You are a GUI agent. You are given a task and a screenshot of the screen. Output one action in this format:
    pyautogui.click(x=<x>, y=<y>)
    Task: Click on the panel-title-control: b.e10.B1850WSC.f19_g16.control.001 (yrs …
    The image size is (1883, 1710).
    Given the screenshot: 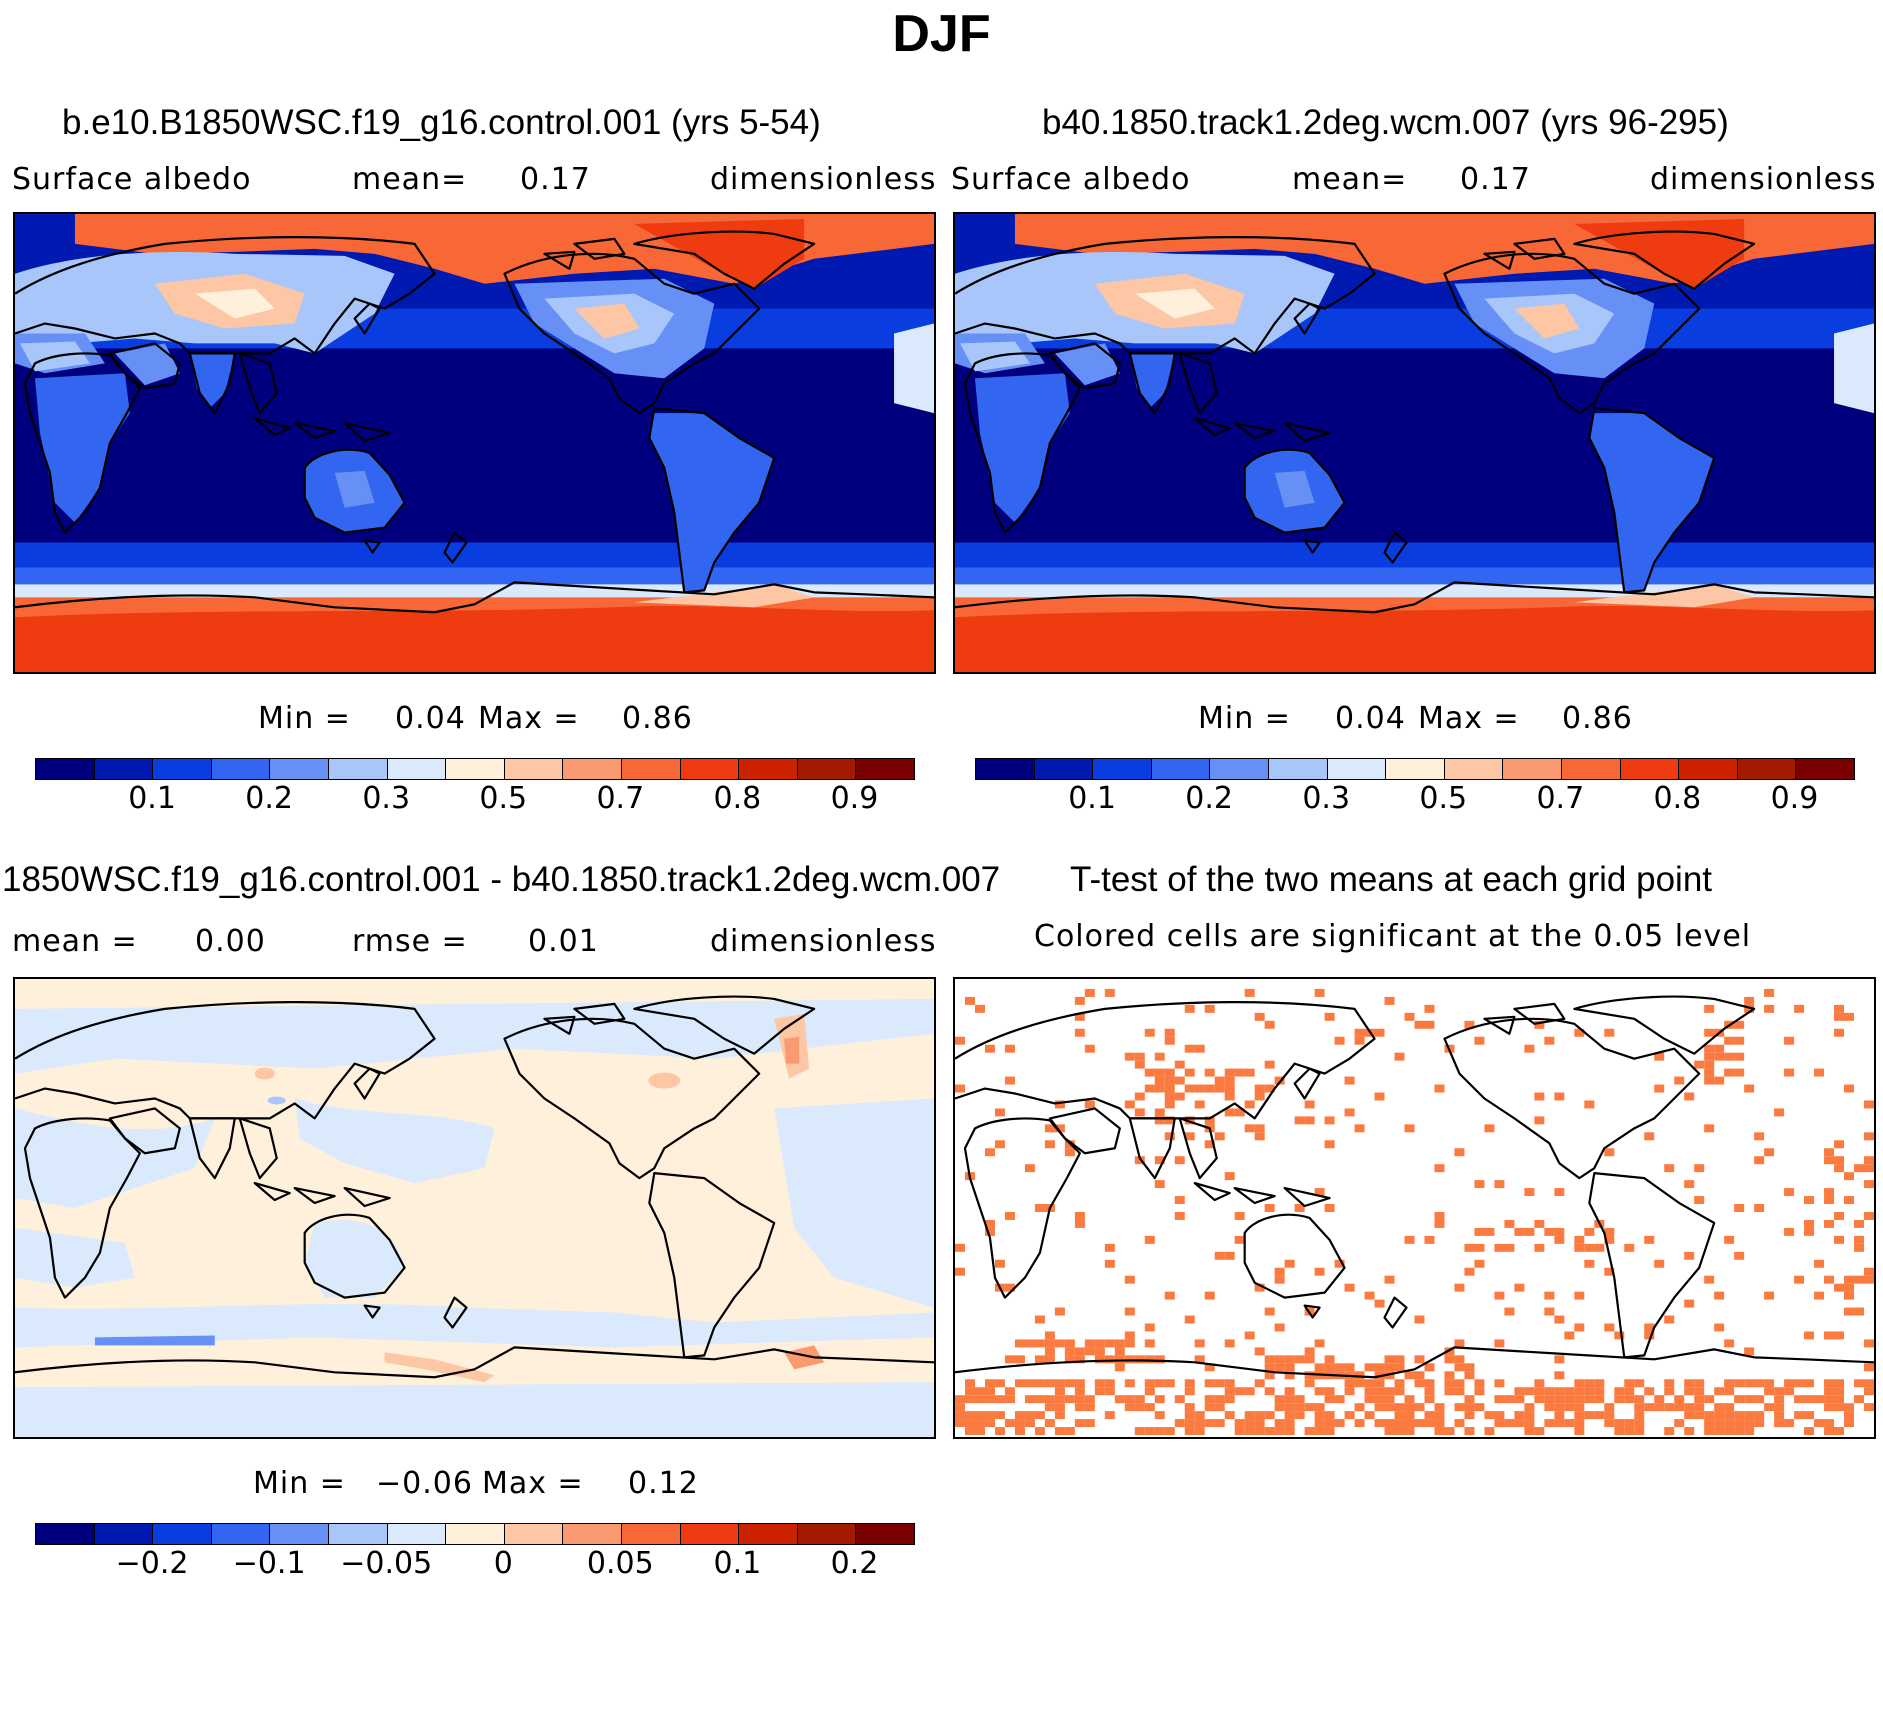 What is the action you would take?
    pyautogui.click(x=441, y=122)
    